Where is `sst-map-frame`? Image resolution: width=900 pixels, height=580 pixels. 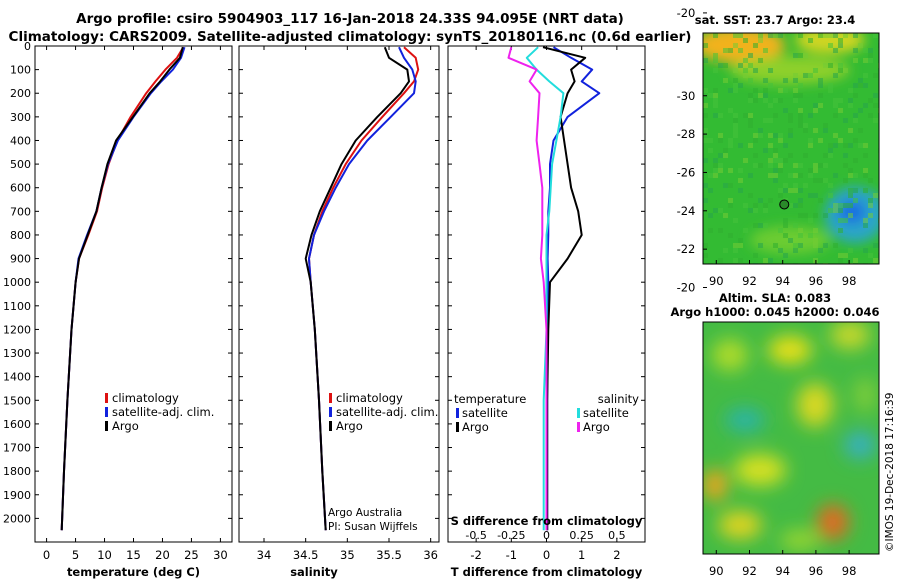 sst-map-frame is located at coordinates (791, 148).